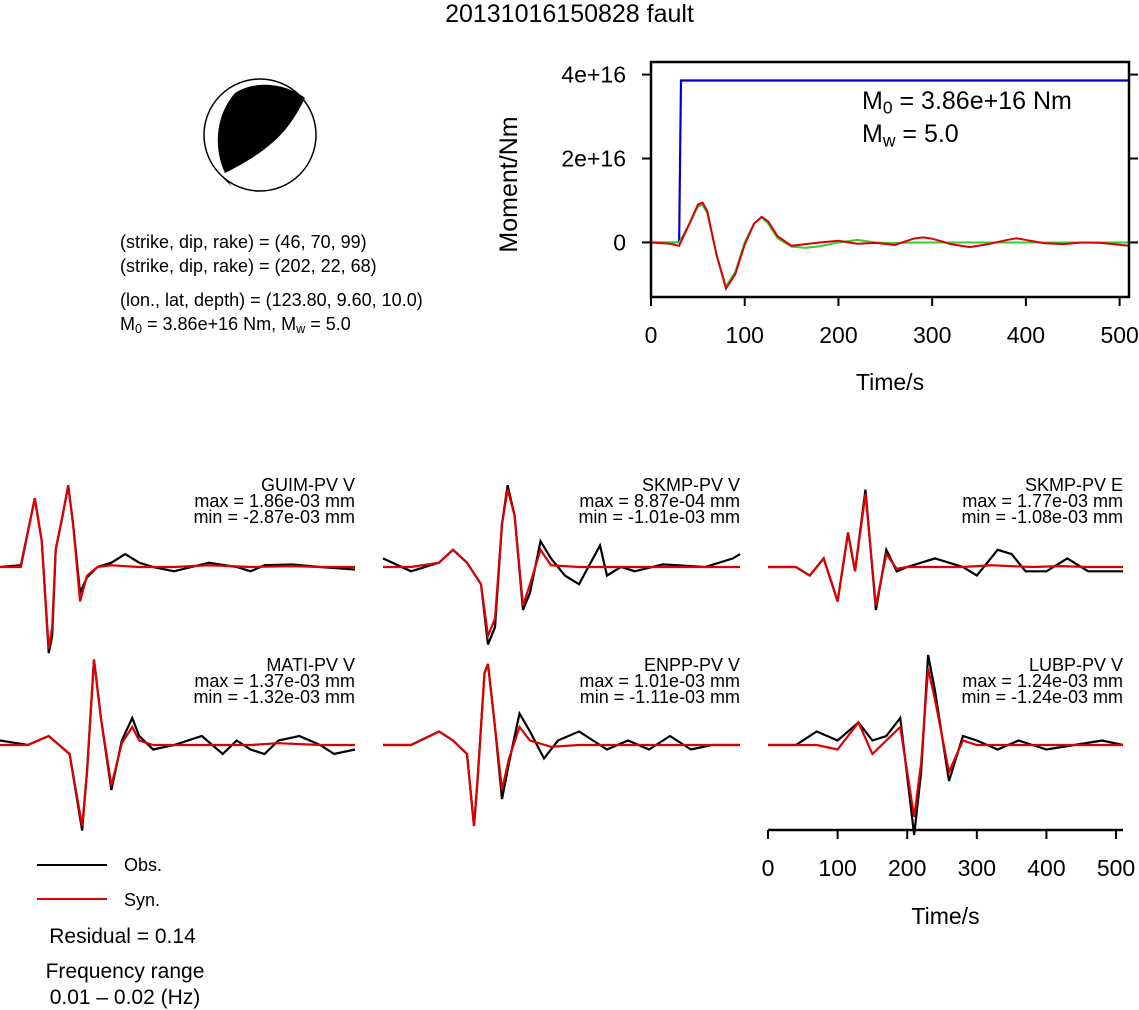  I want to click on waveform-x-axis-label: Time/s, so click(945, 916).